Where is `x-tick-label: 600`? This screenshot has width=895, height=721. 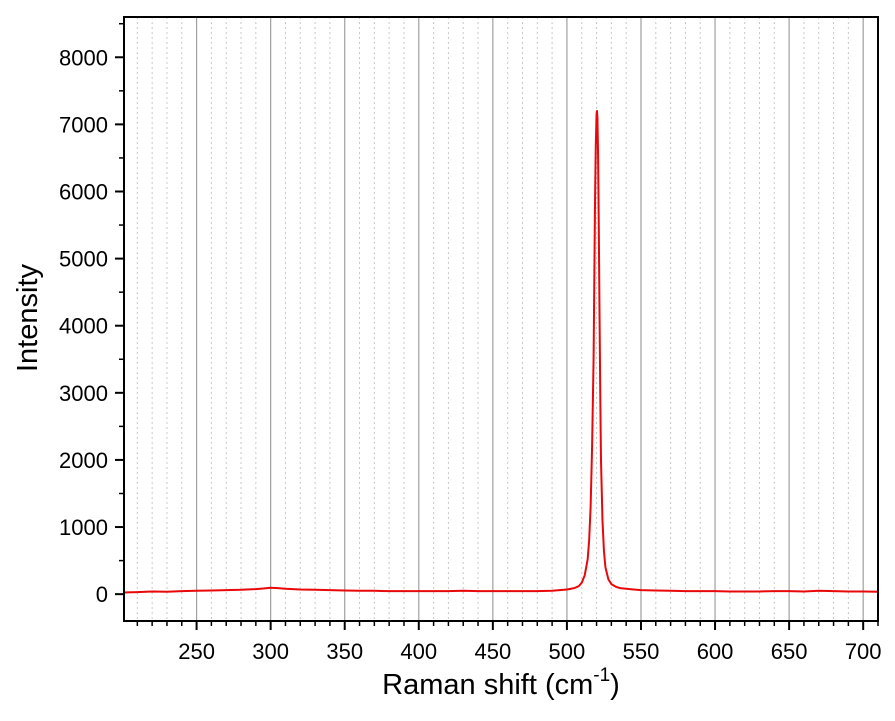
x-tick-label: 600 is located at coordinates (715, 651).